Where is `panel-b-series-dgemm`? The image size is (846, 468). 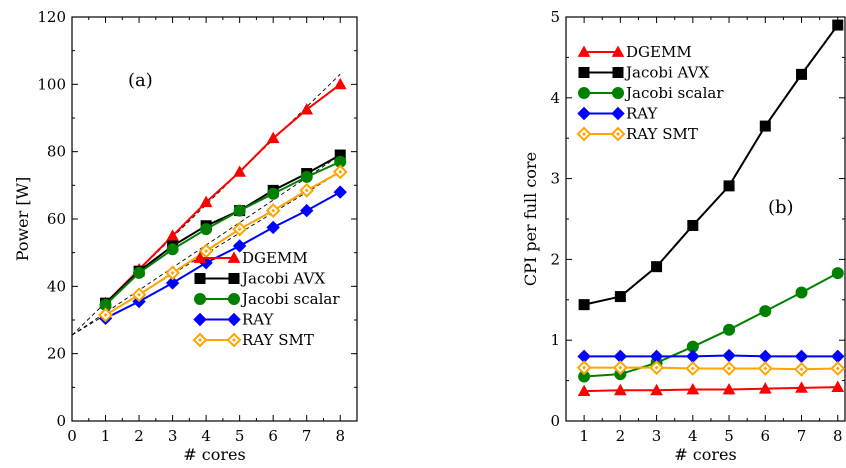
panel-b-series-dgemm is located at coordinates (711, 388).